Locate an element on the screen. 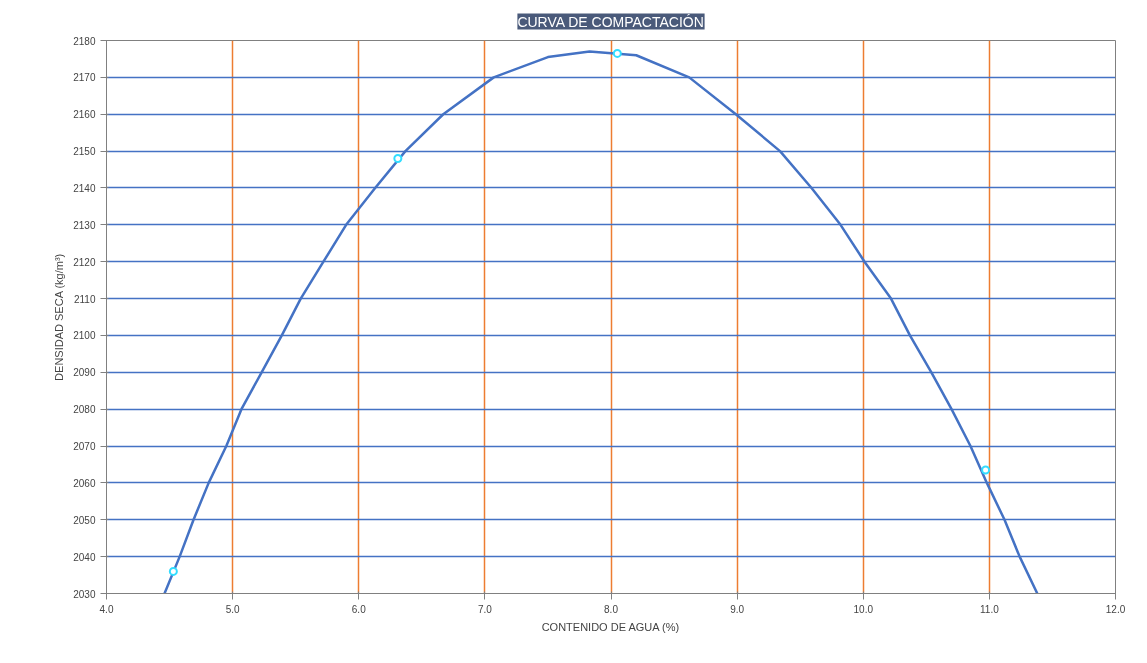 The image size is (1147, 663). y-tick-label: 2120 is located at coordinates (84, 262).